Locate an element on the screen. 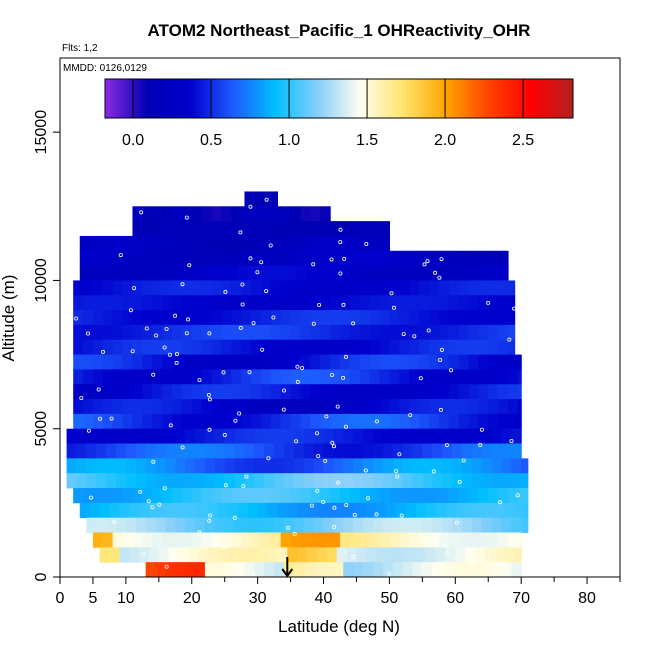  latitude-arrow-marker is located at coordinates (287, 567).